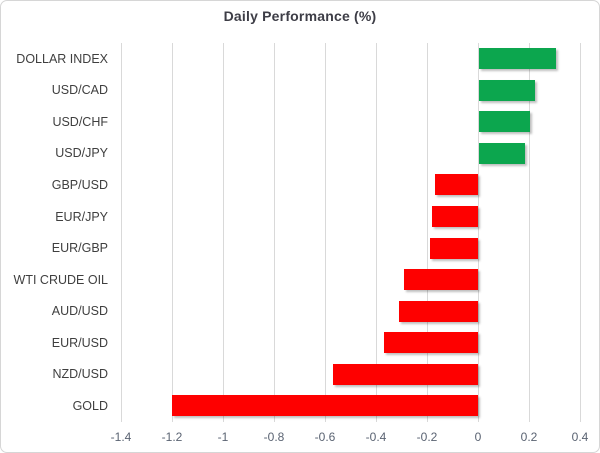 This screenshot has height=453, width=600. Describe the element at coordinates (529, 437) in the screenshot. I see `x-tick-label: 0.2` at that location.